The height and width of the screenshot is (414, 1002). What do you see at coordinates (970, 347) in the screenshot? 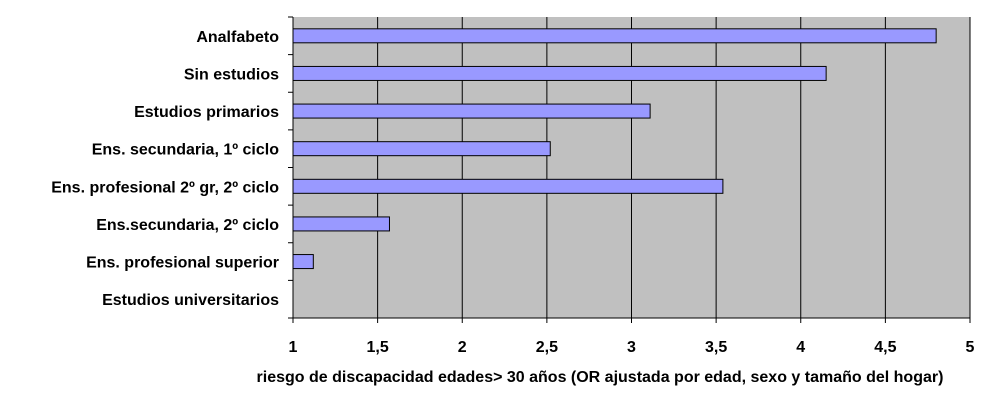
I see `x-tick-label: 5` at bounding box center [970, 347].